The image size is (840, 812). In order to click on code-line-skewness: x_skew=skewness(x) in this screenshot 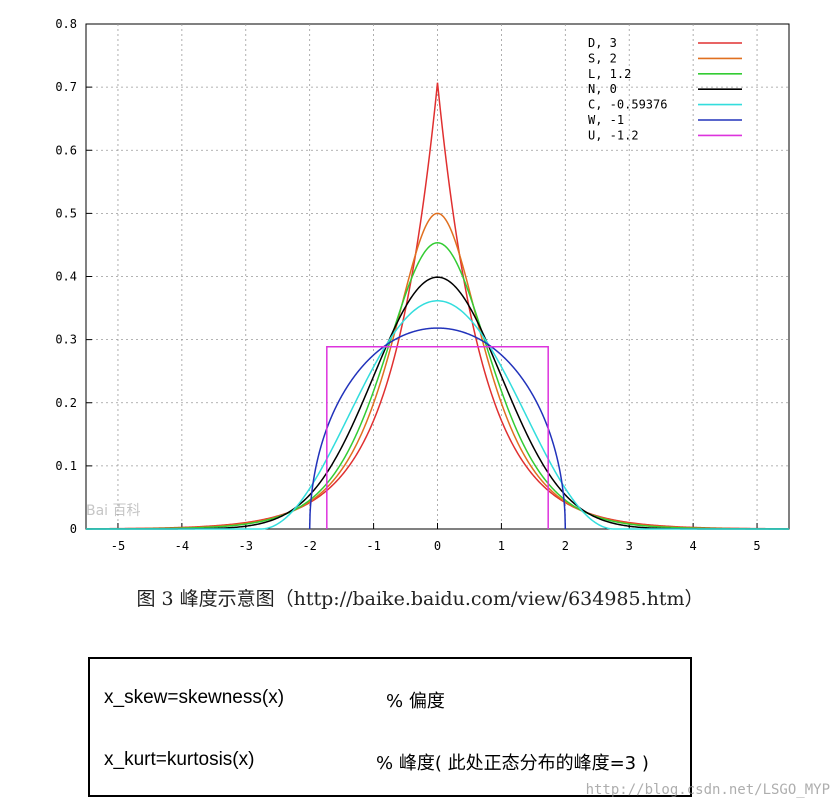, I will do `click(194, 697)`.